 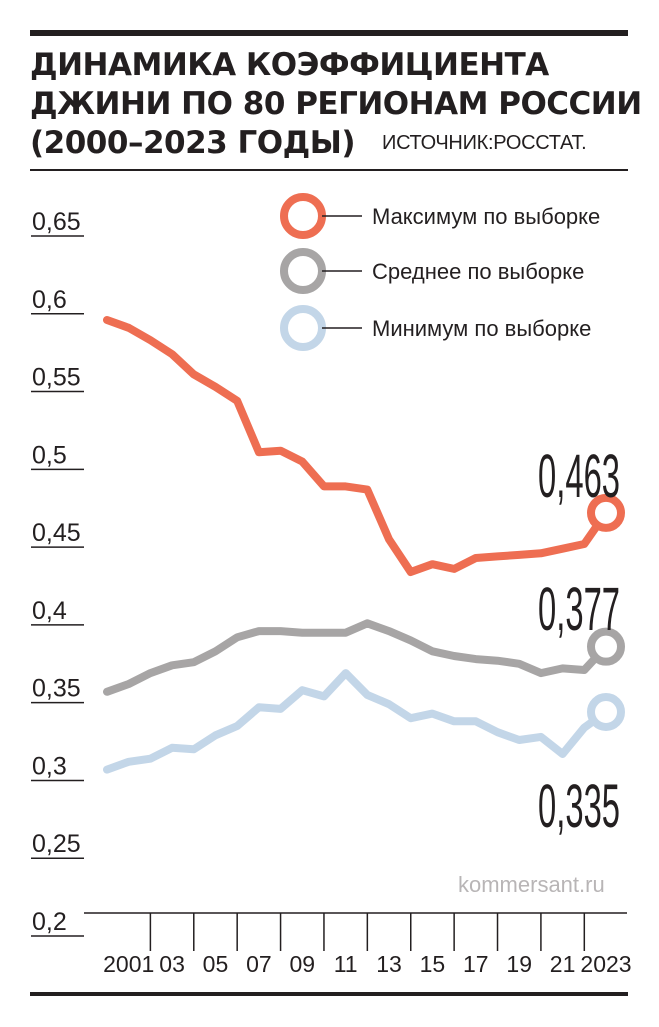 What do you see at coordinates (356, 721) in the screenshot?
I see `series-line-min` at bounding box center [356, 721].